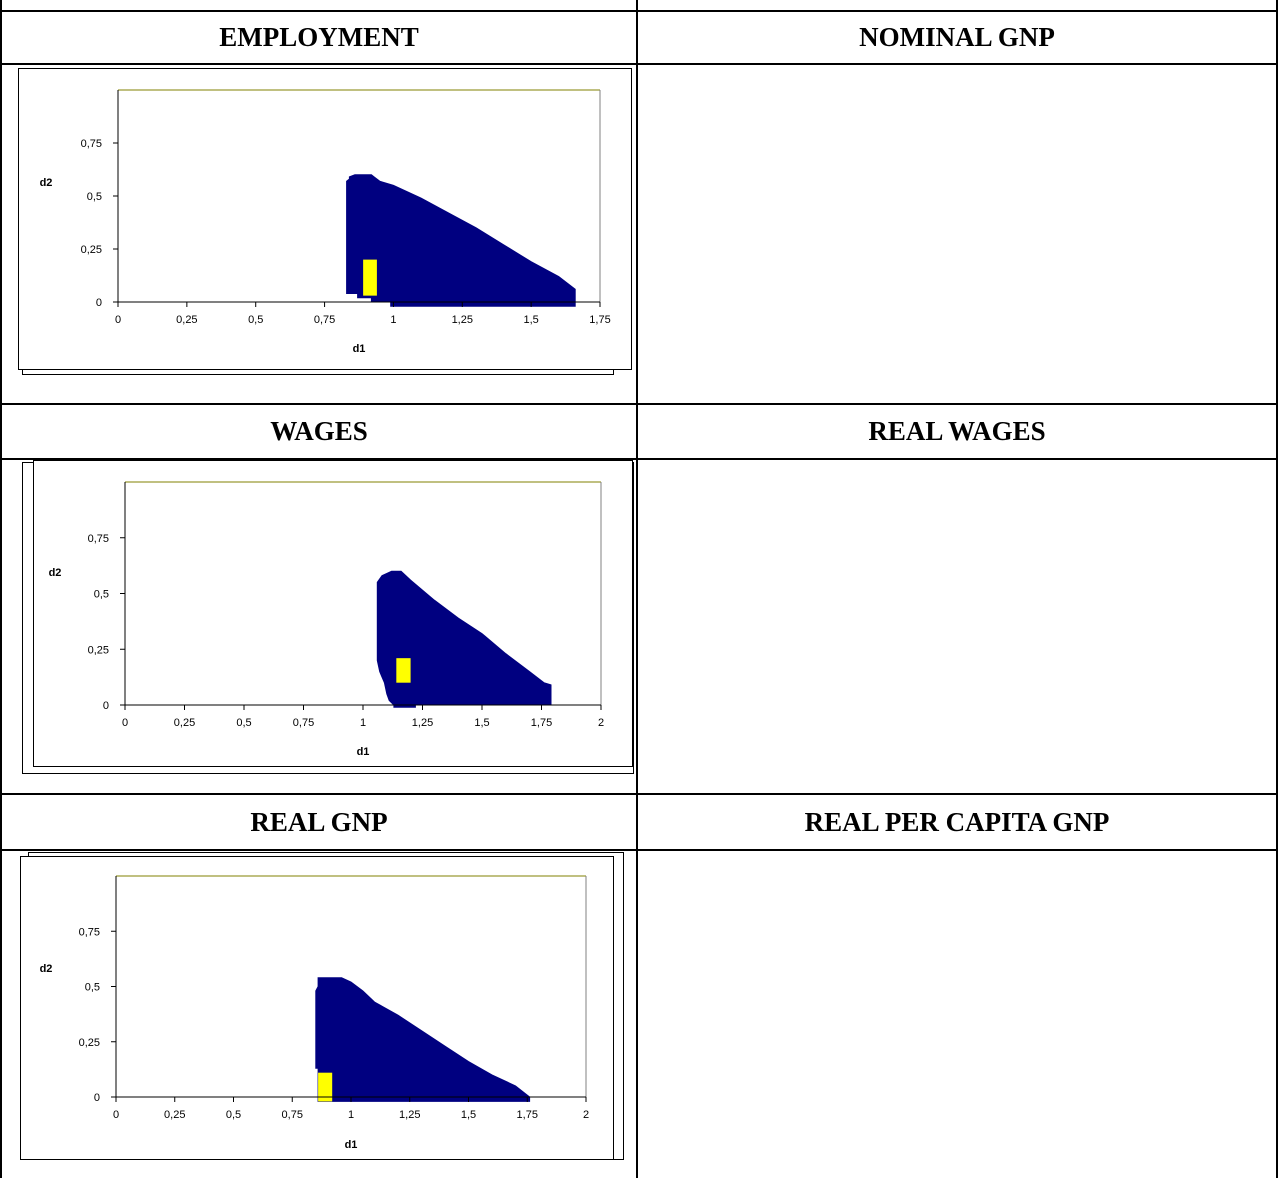 The height and width of the screenshot is (1178, 1278). What do you see at coordinates (637, 589) in the screenshot?
I see `table-border-middle` at bounding box center [637, 589].